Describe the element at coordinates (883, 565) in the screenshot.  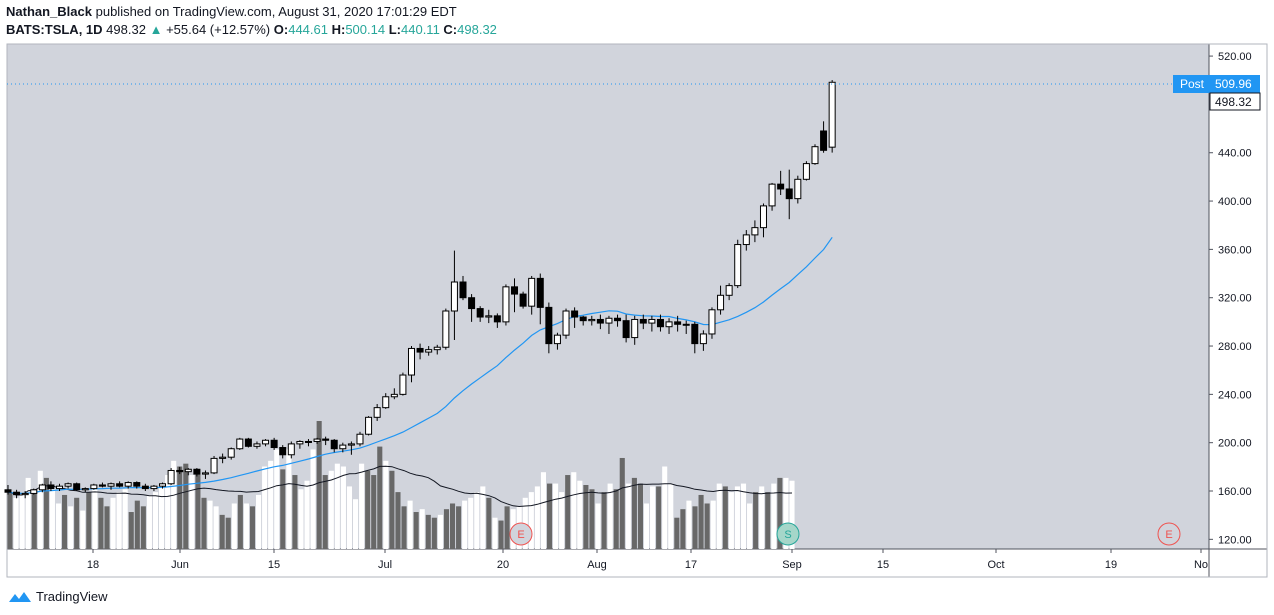
I see `time-tick-label: 15` at that location.